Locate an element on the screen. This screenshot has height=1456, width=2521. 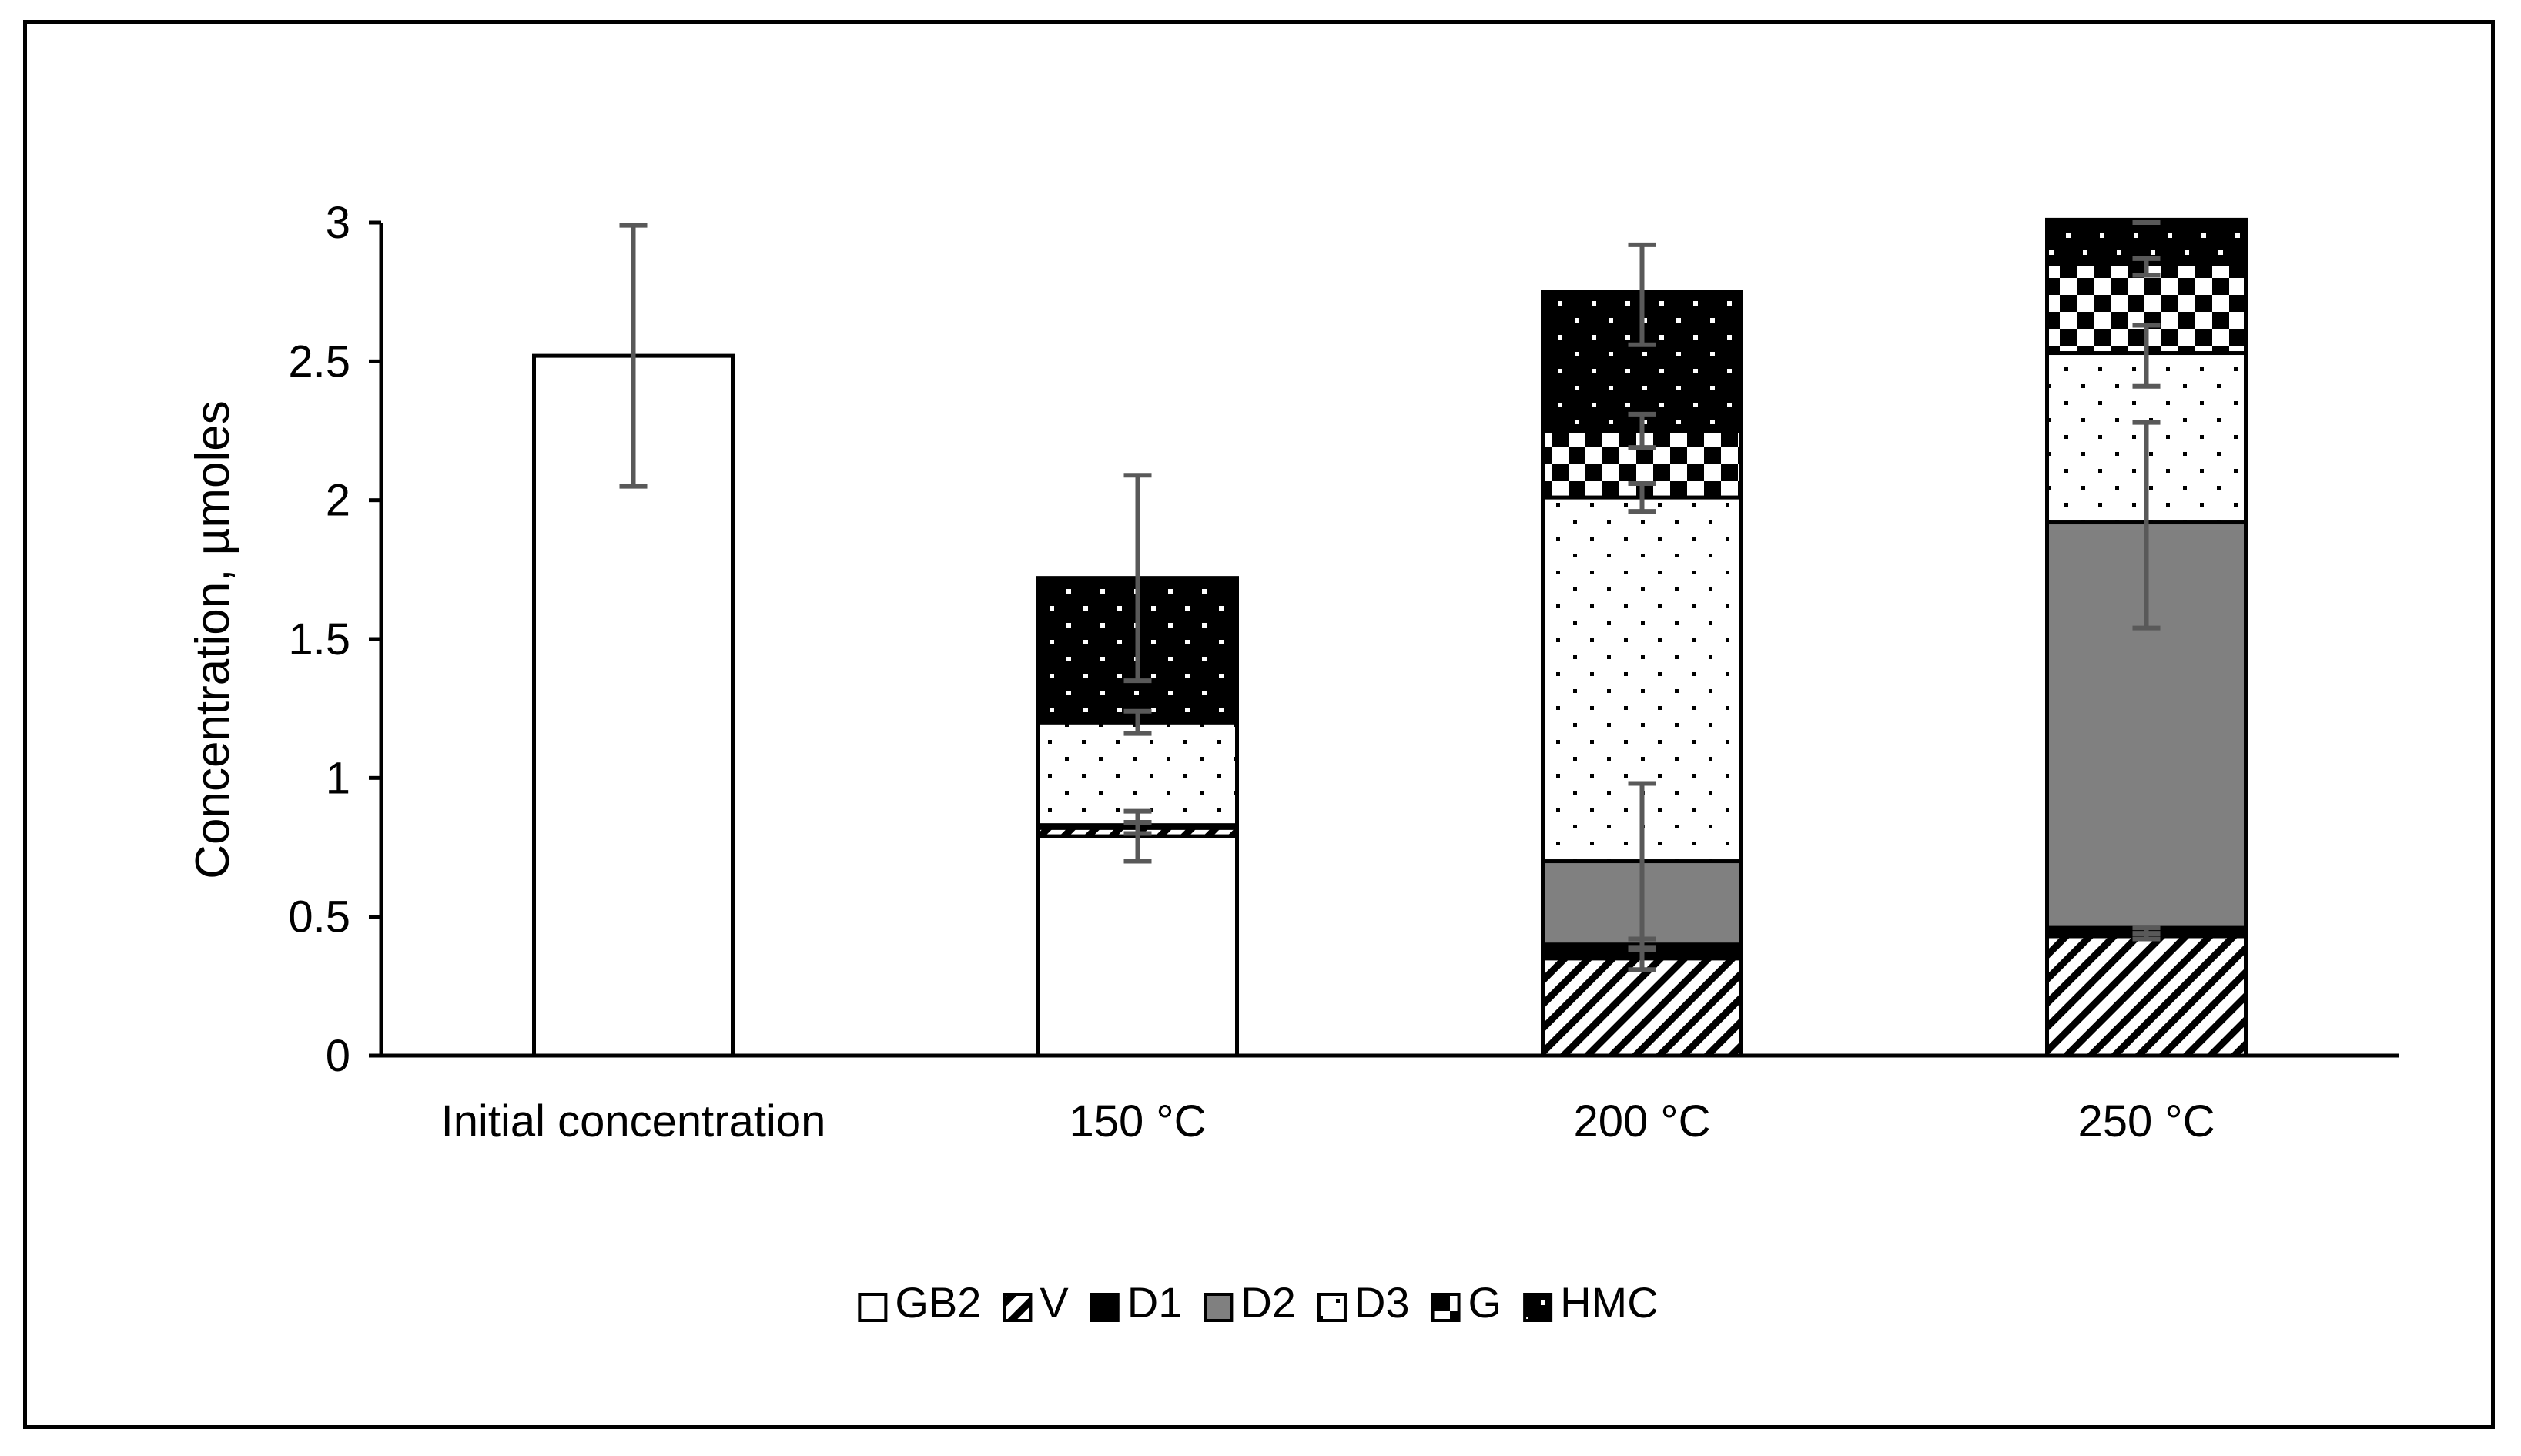
legend-label: D1 is located at coordinates (1155, 1302).